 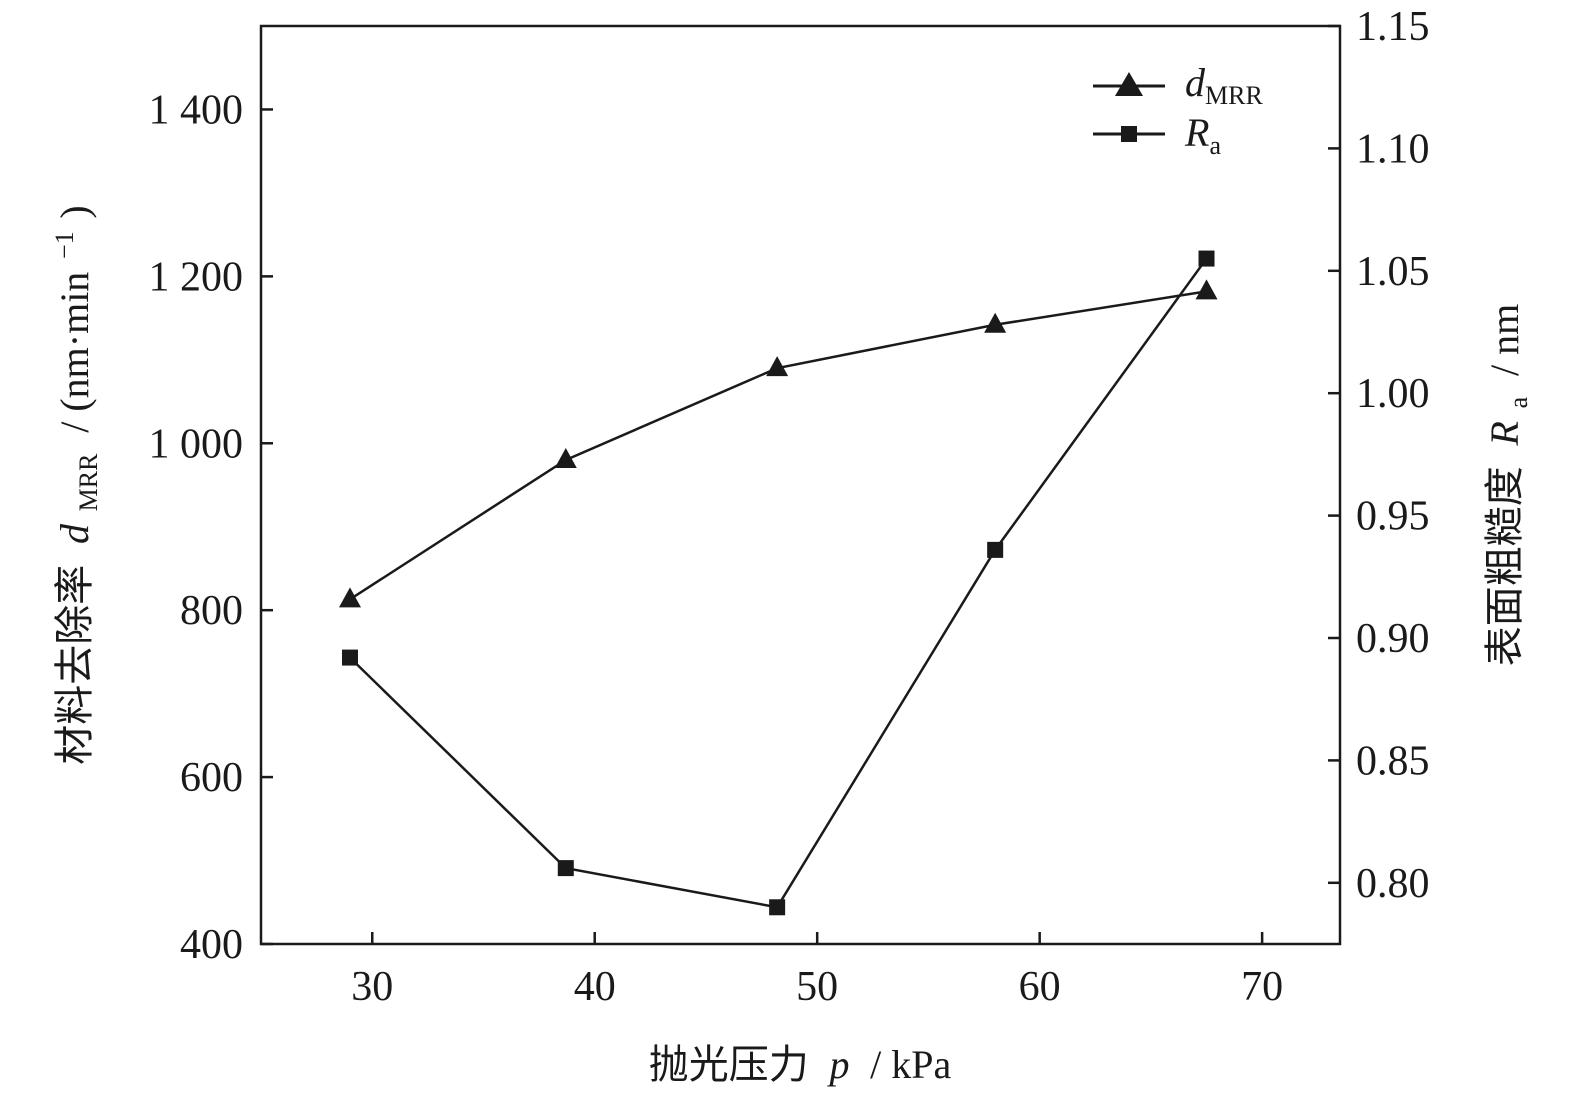 What do you see at coordinates (211, 778) in the screenshot?
I see `y-left-tick-label-1: 600` at bounding box center [211, 778].